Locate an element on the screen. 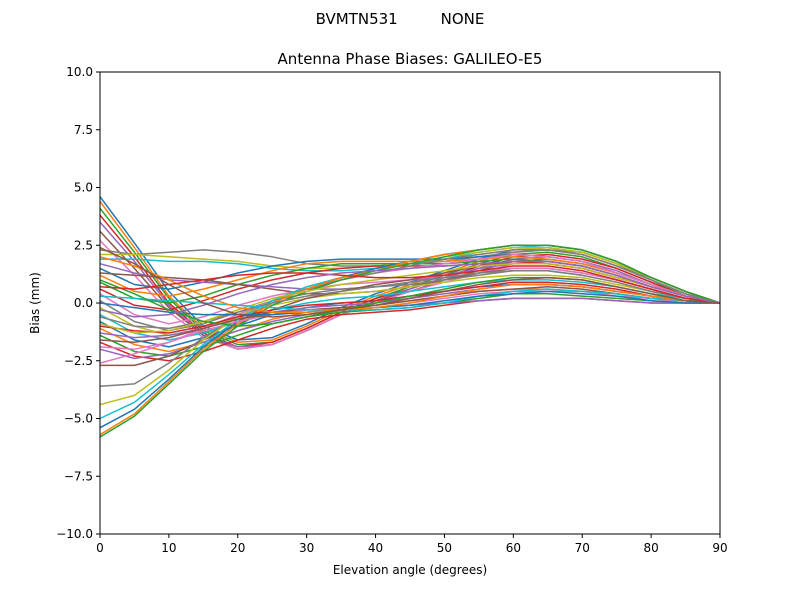 The height and width of the screenshot is (604, 800). x-tick-label: 50 is located at coordinates (444, 548).